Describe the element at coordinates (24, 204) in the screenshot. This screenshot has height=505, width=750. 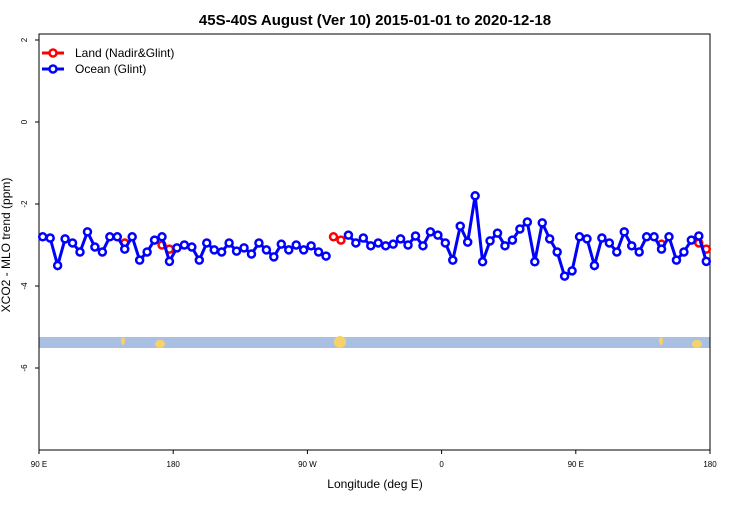
I see `y-tick-label: -2` at that location.